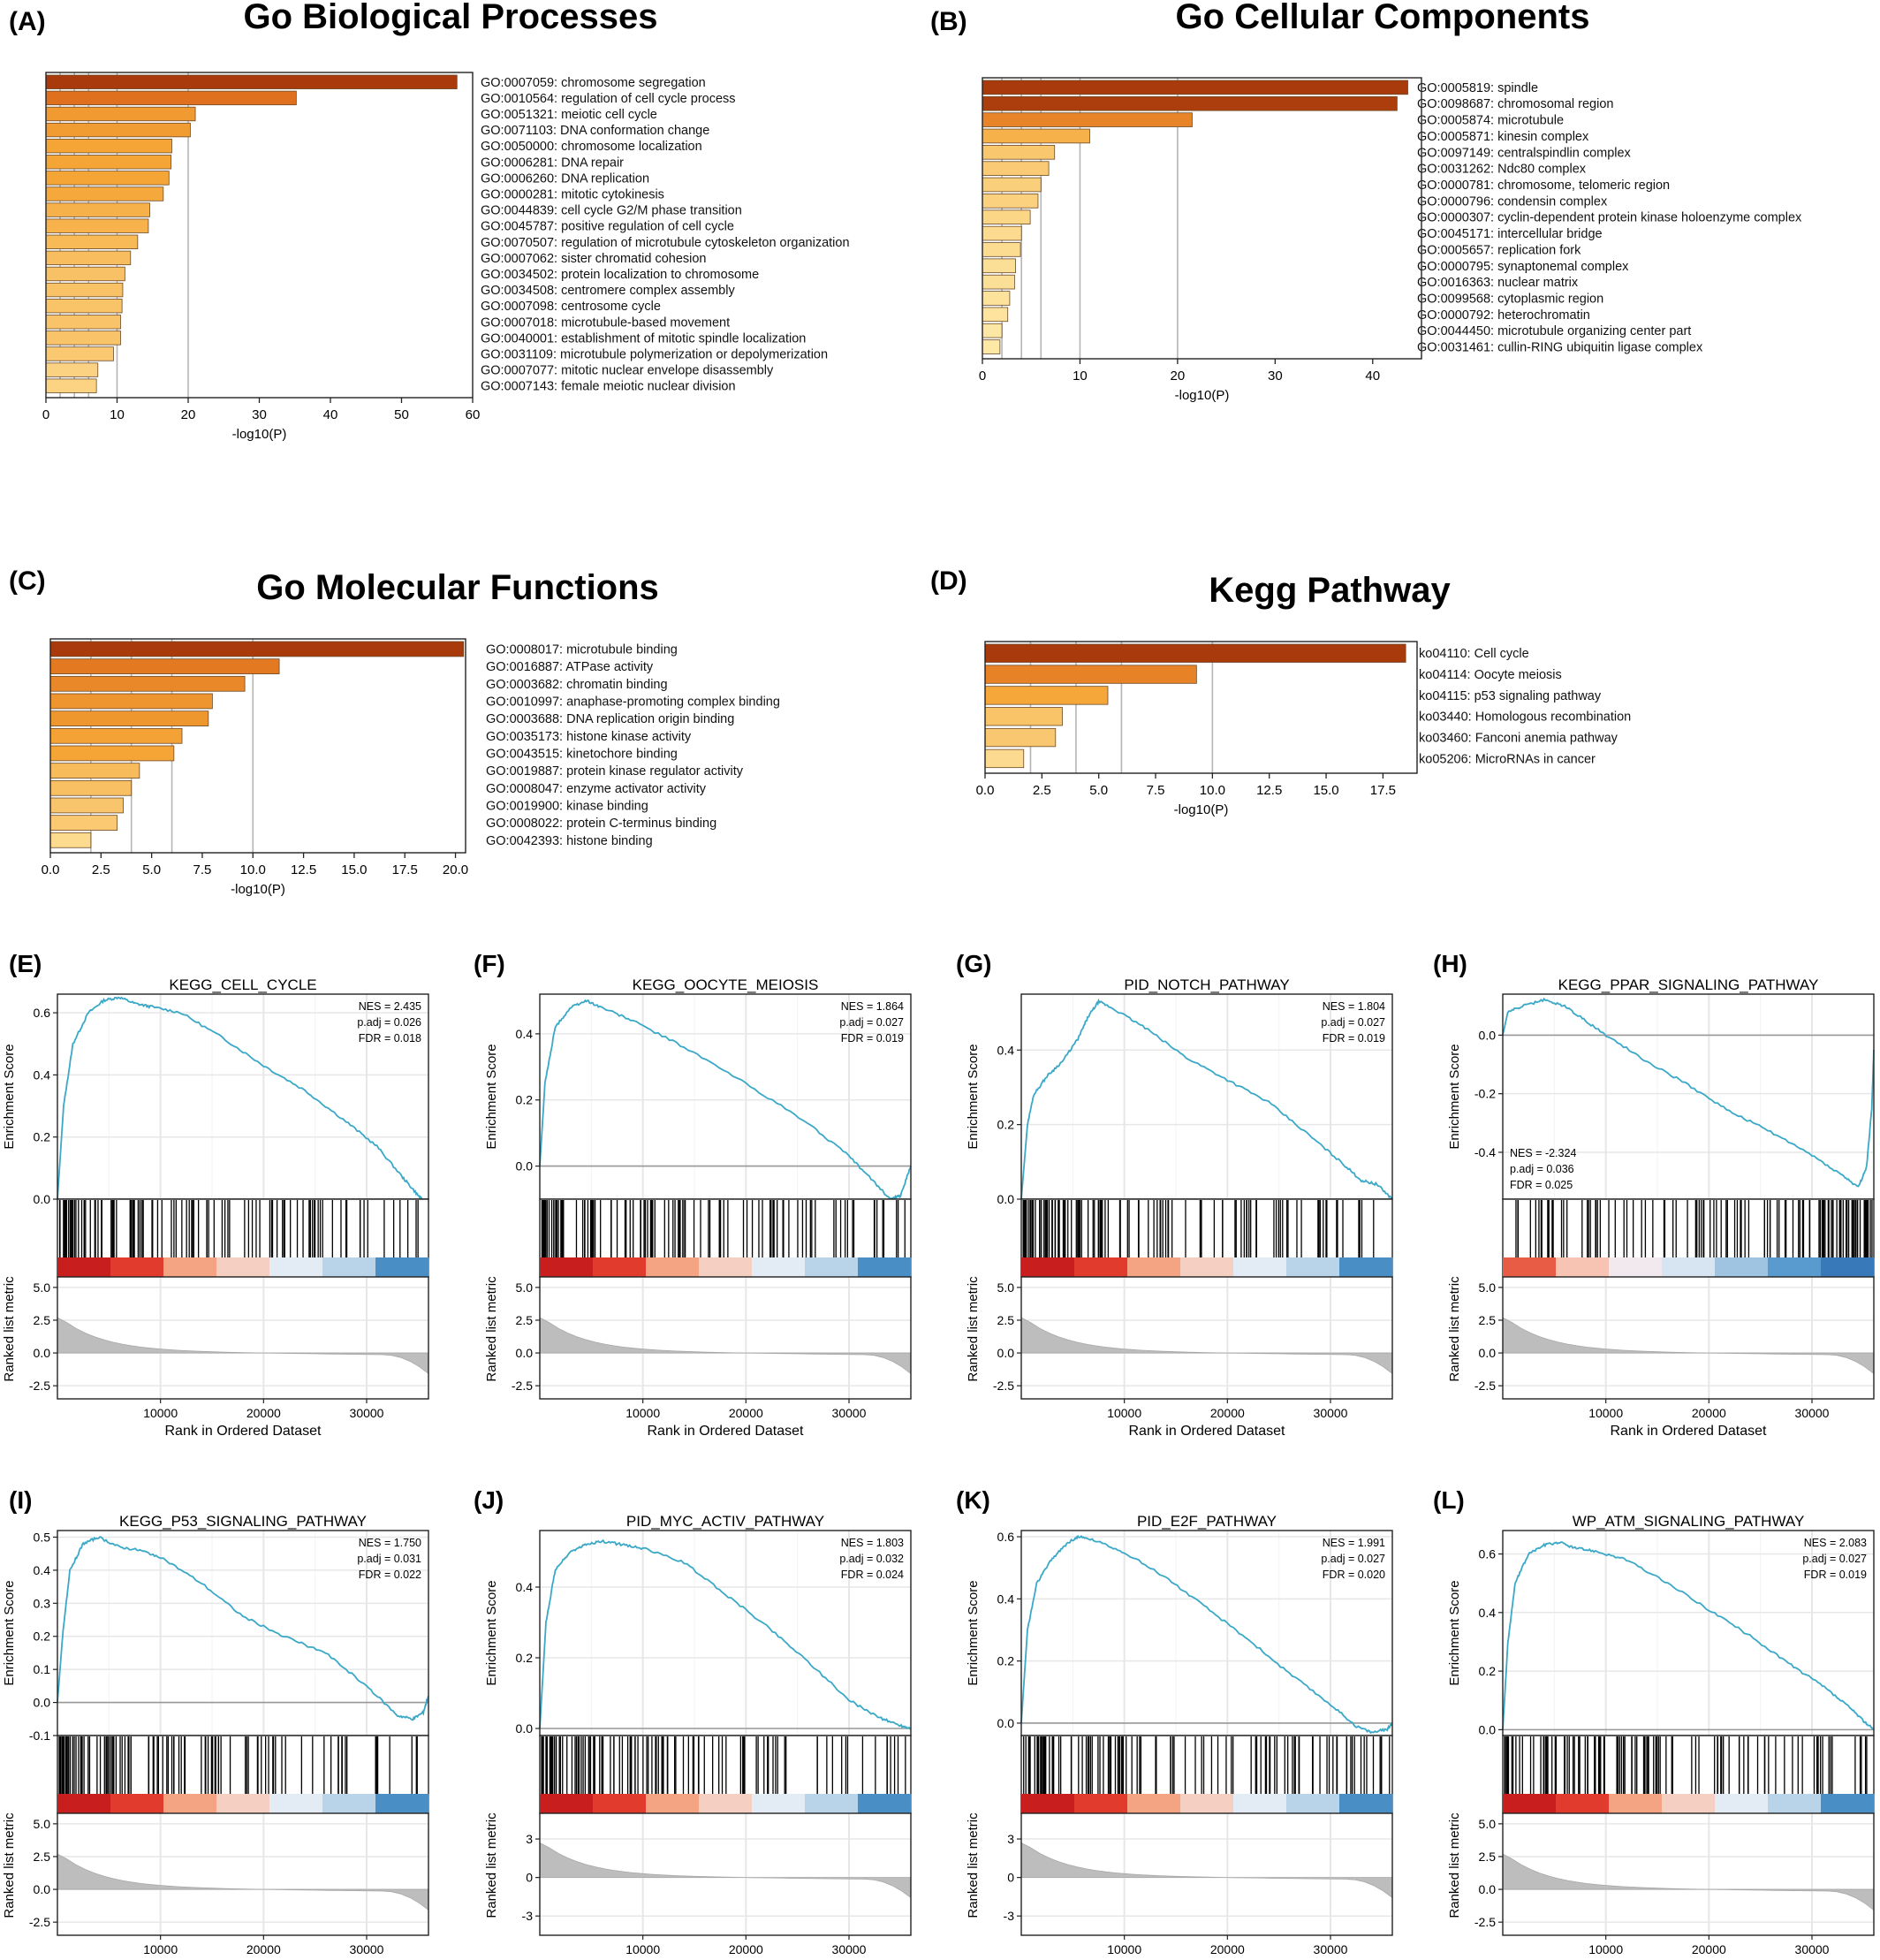 This screenshot has height=1960, width=1880. I want to click on y-tick-label: 5.0, so click(43, 1287).